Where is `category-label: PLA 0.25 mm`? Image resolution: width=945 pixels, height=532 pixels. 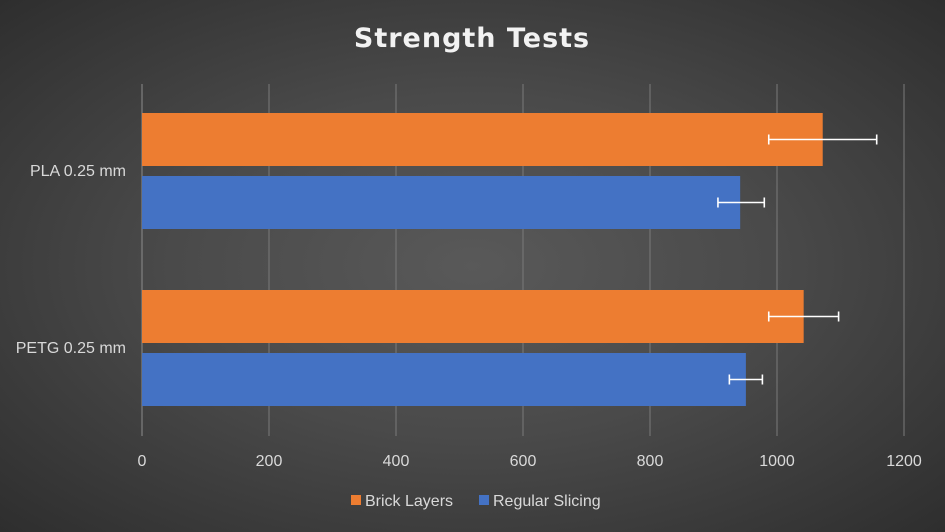
category-label: PLA 0.25 mm is located at coordinates (78, 171).